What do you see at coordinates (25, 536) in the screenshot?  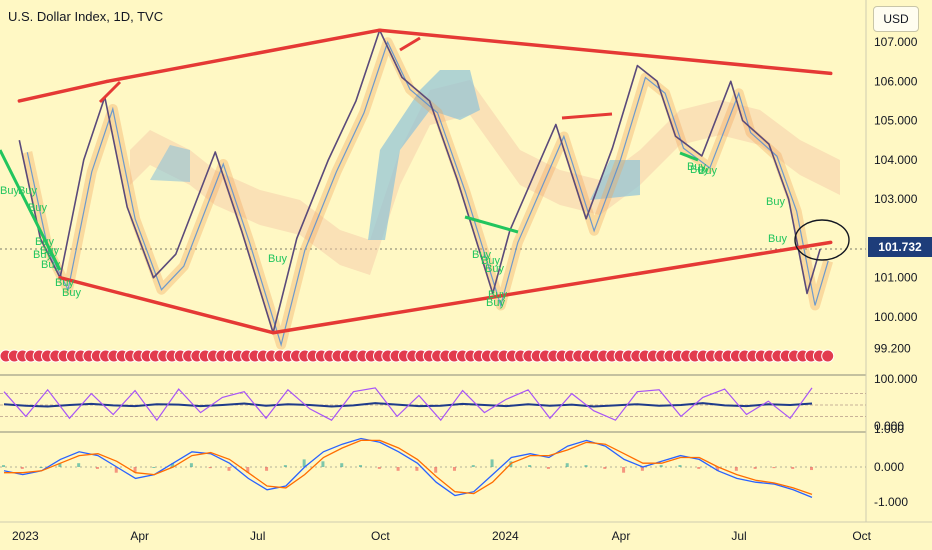 I see `time-axis-tick: 2023` at bounding box center [25, 536].